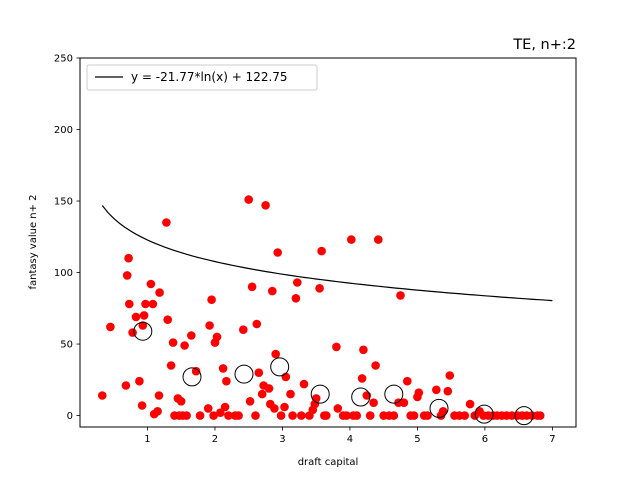 The height and width of the screenshot is (484, 640). Describe the element at coordinates (417, 439) in the screenshot. I see `x-tick-label-4: 5` at that location.